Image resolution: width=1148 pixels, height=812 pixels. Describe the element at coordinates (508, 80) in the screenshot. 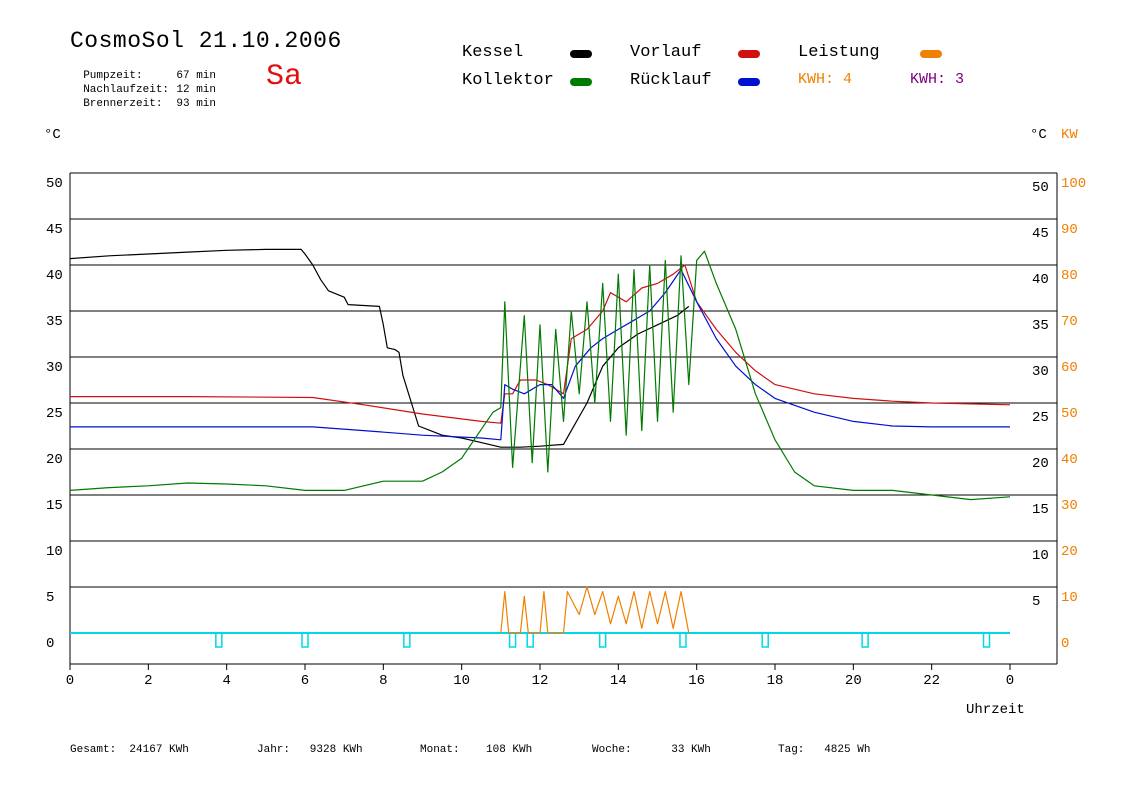

I see `legend-kollektor: Kollektor` at that location.